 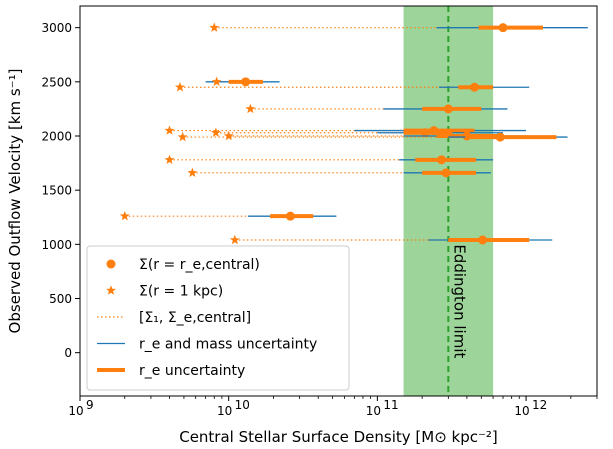 What do you see at coordinates (199, 265) in the screenshot?
I see `legend-label: Σ(r = r_e,central)` at bounding box center [199, 265].